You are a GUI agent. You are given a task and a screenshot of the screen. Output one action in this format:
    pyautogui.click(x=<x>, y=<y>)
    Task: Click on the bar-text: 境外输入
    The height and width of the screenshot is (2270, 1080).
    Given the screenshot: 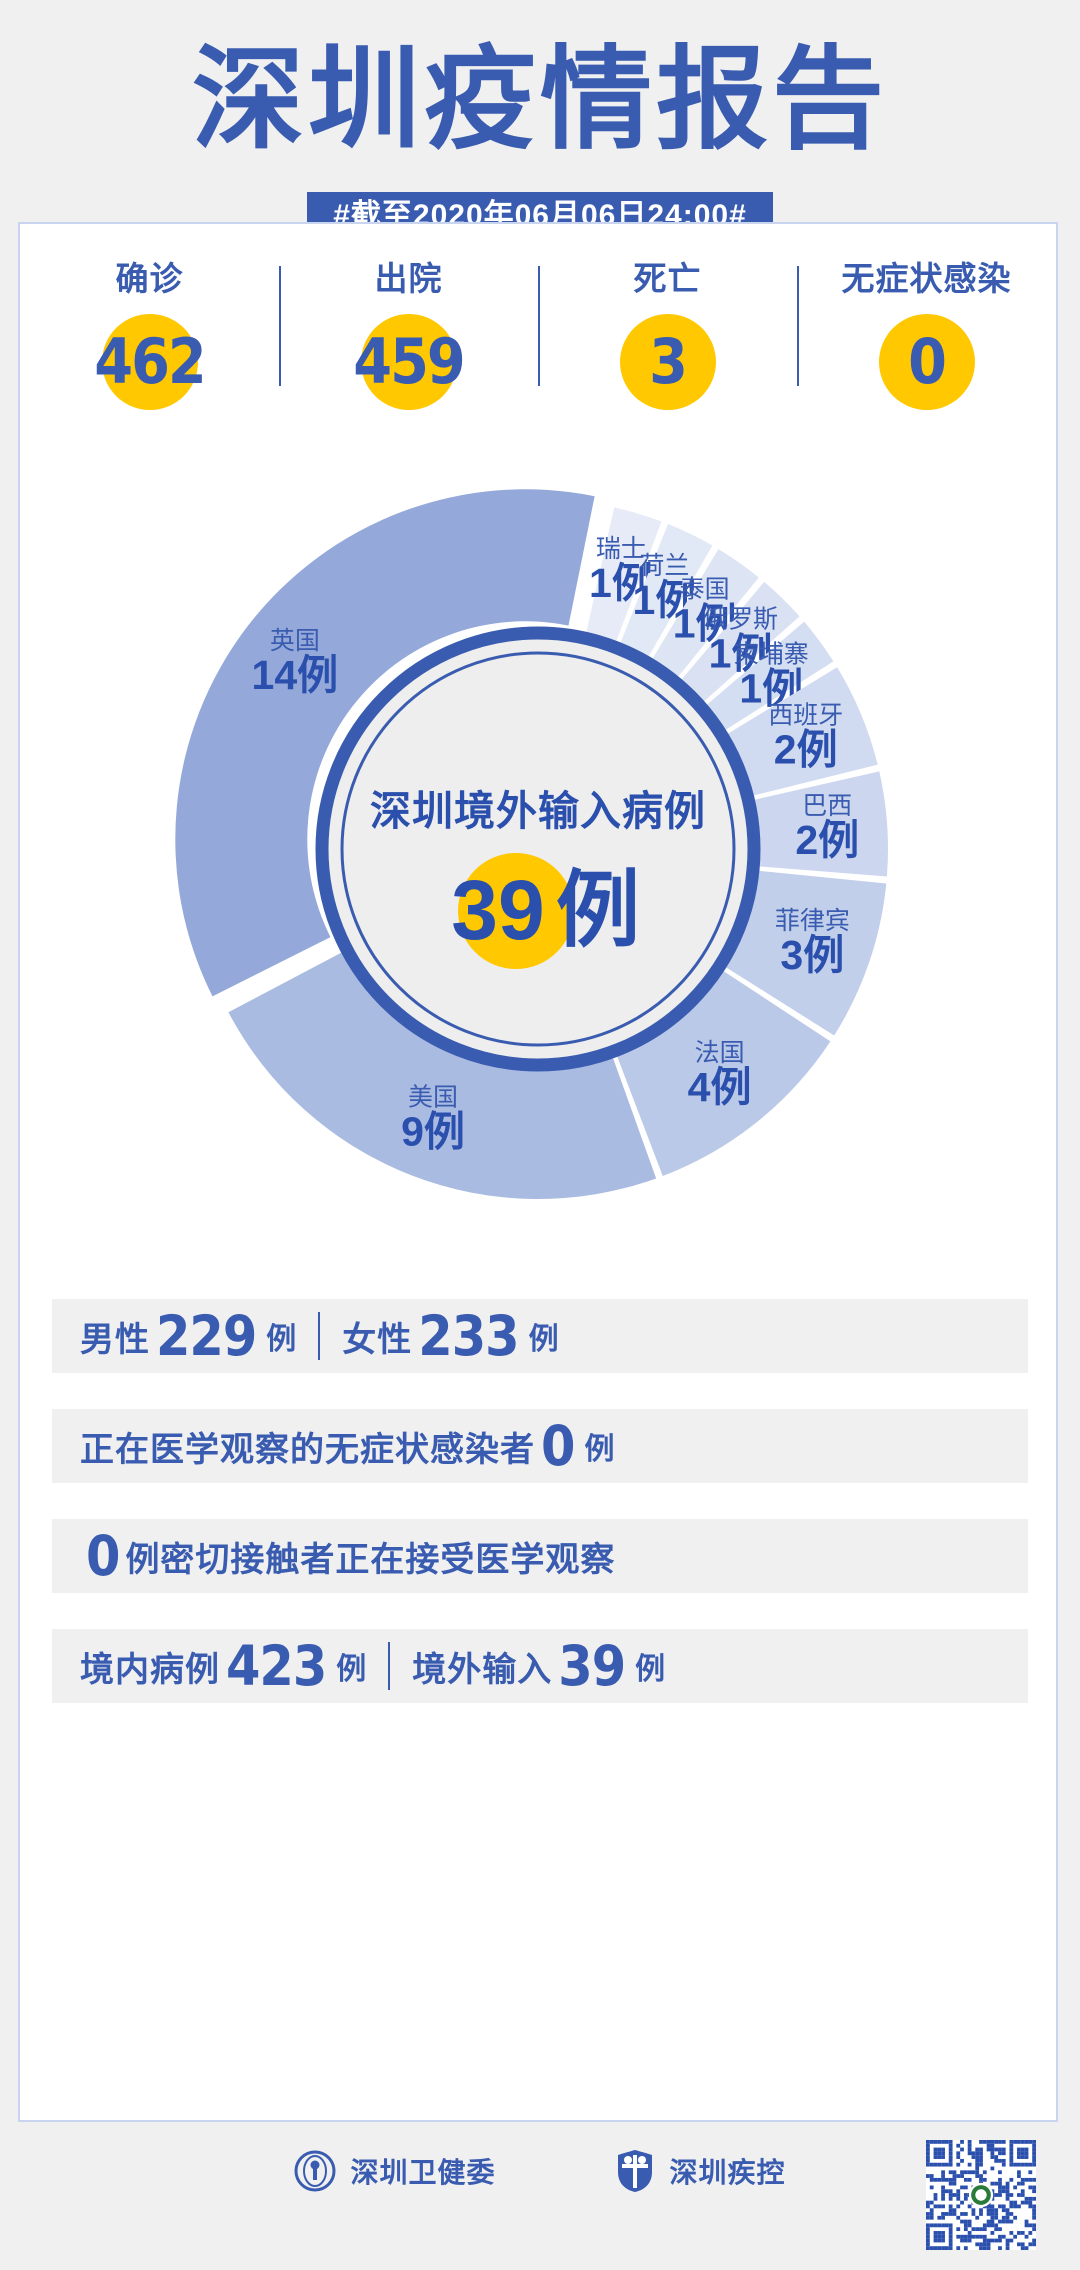 What is the action you would take?
    pyautogui.click(x=482, y=1669)
    